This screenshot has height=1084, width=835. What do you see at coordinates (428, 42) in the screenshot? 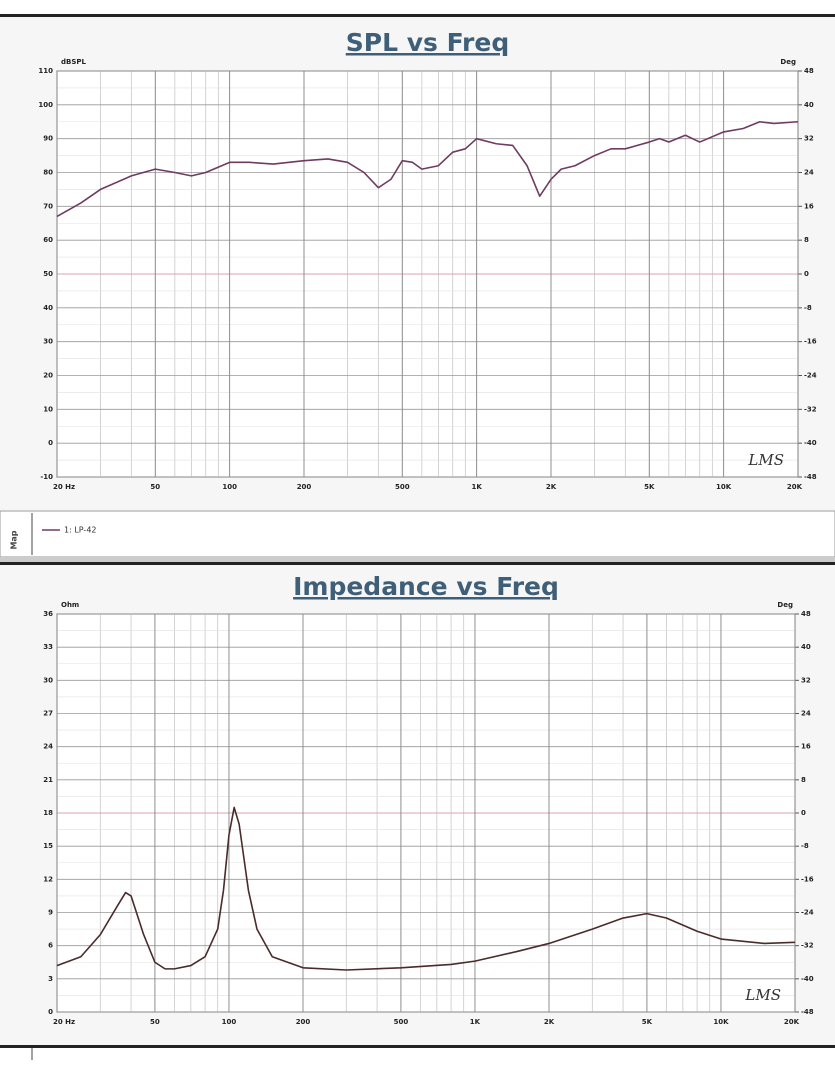
I see `chart-title: SPL vs Freq` at bounding box center [428, 42].